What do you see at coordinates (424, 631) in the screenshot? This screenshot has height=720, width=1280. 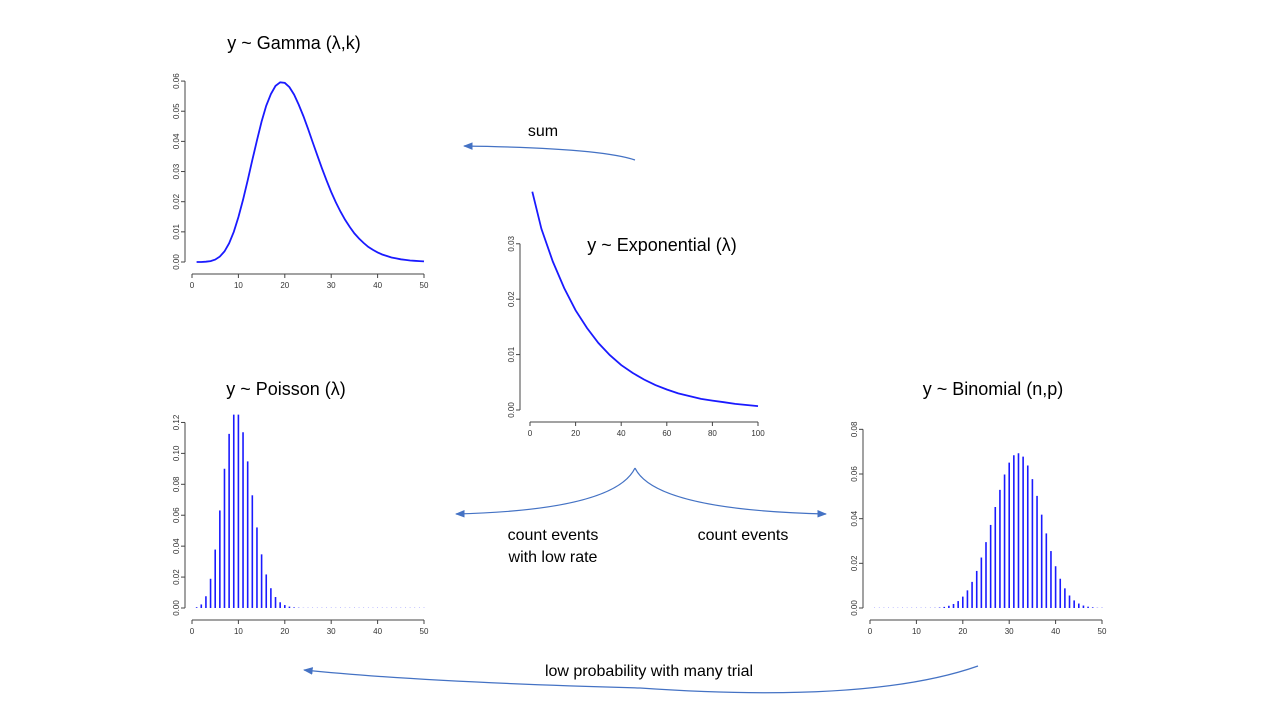 I see `poisson-x-tick-label: 50` at bounding box center [424, 631].